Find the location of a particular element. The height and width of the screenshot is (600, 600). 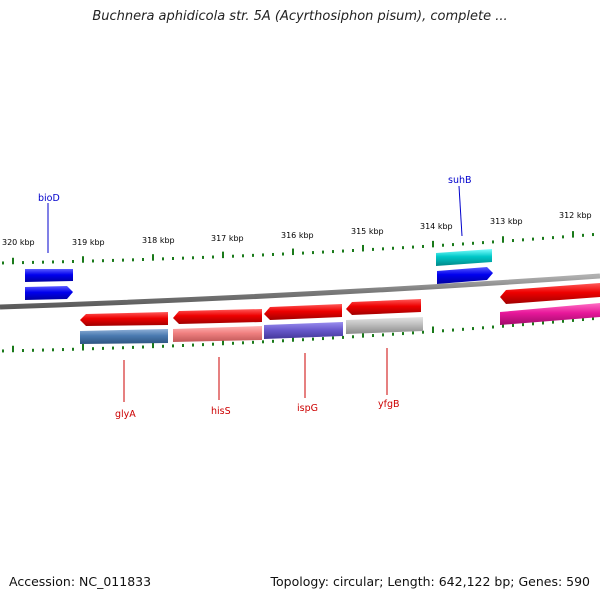

suhB-gene is located at coordinates (465, 275).